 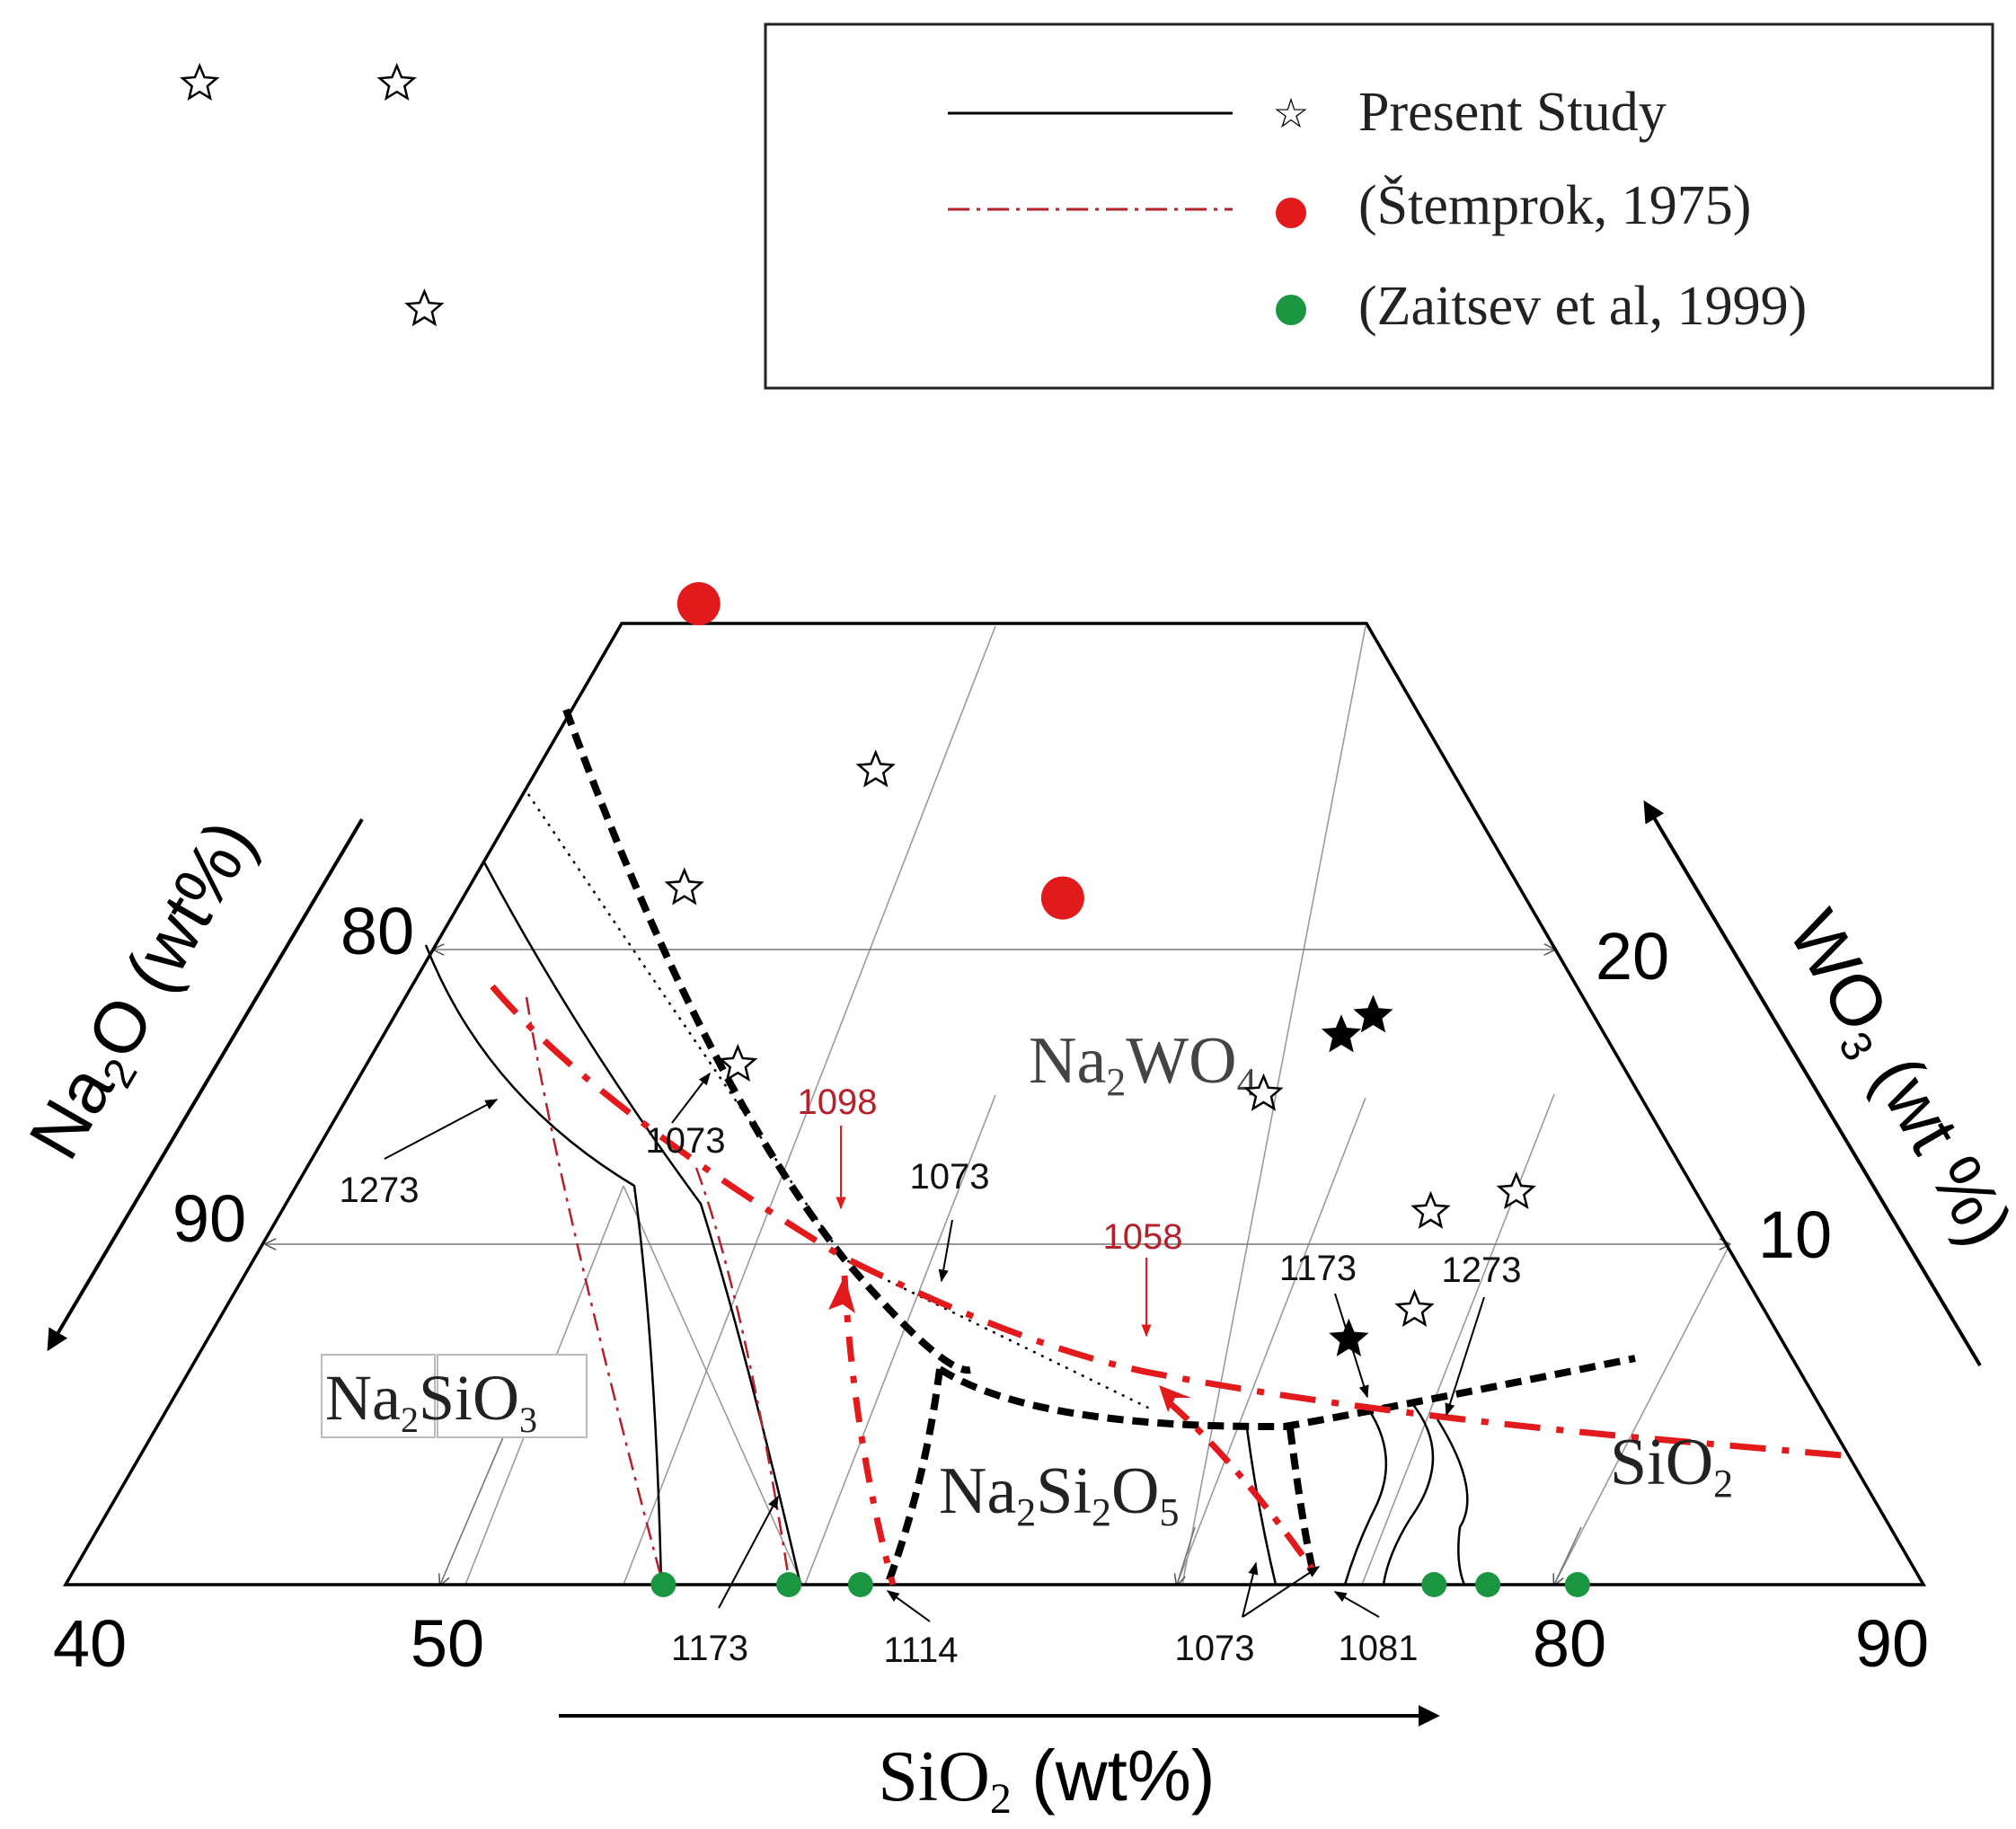 What do you see at coordinates (469, 1398) in the screenshot?
I see `region-na2sio3-main2: SiO` at bounding box center [469, 1398].